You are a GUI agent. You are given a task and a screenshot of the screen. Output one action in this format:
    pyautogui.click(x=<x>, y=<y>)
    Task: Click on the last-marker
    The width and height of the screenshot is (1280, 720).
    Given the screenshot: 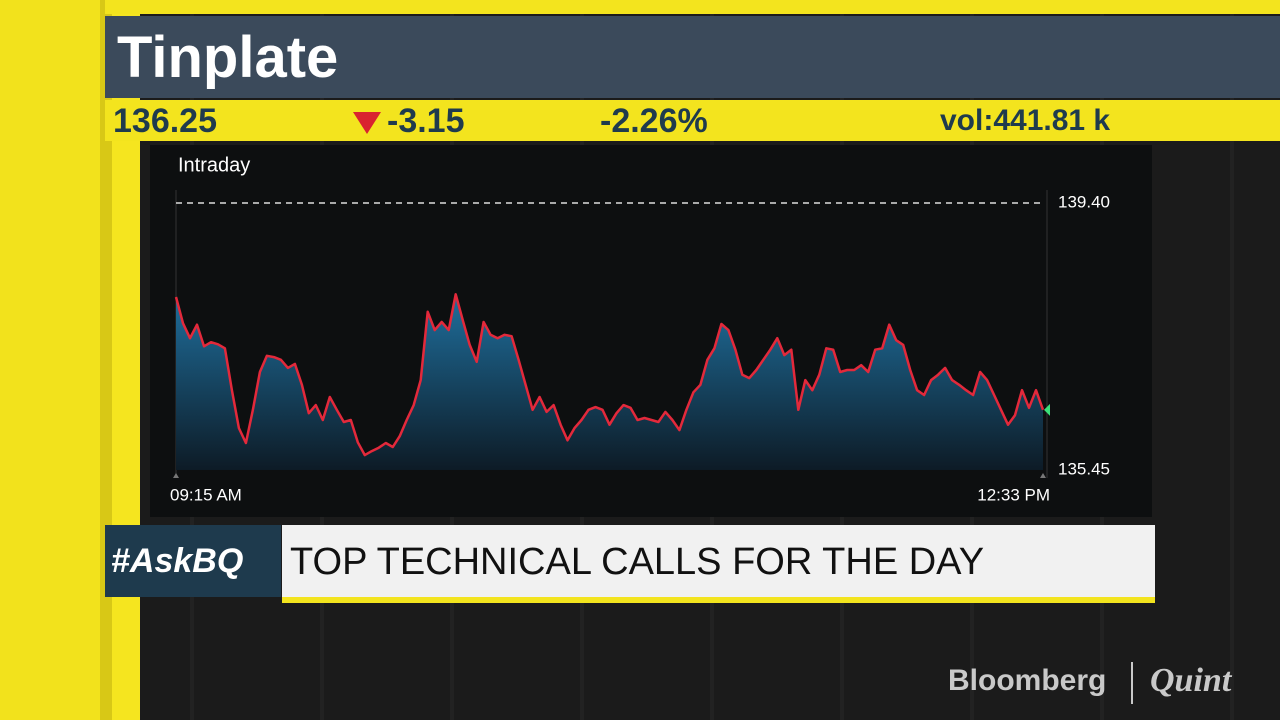 What is the action you would take?
    pyautogui.click(x=1047, y=409)
    